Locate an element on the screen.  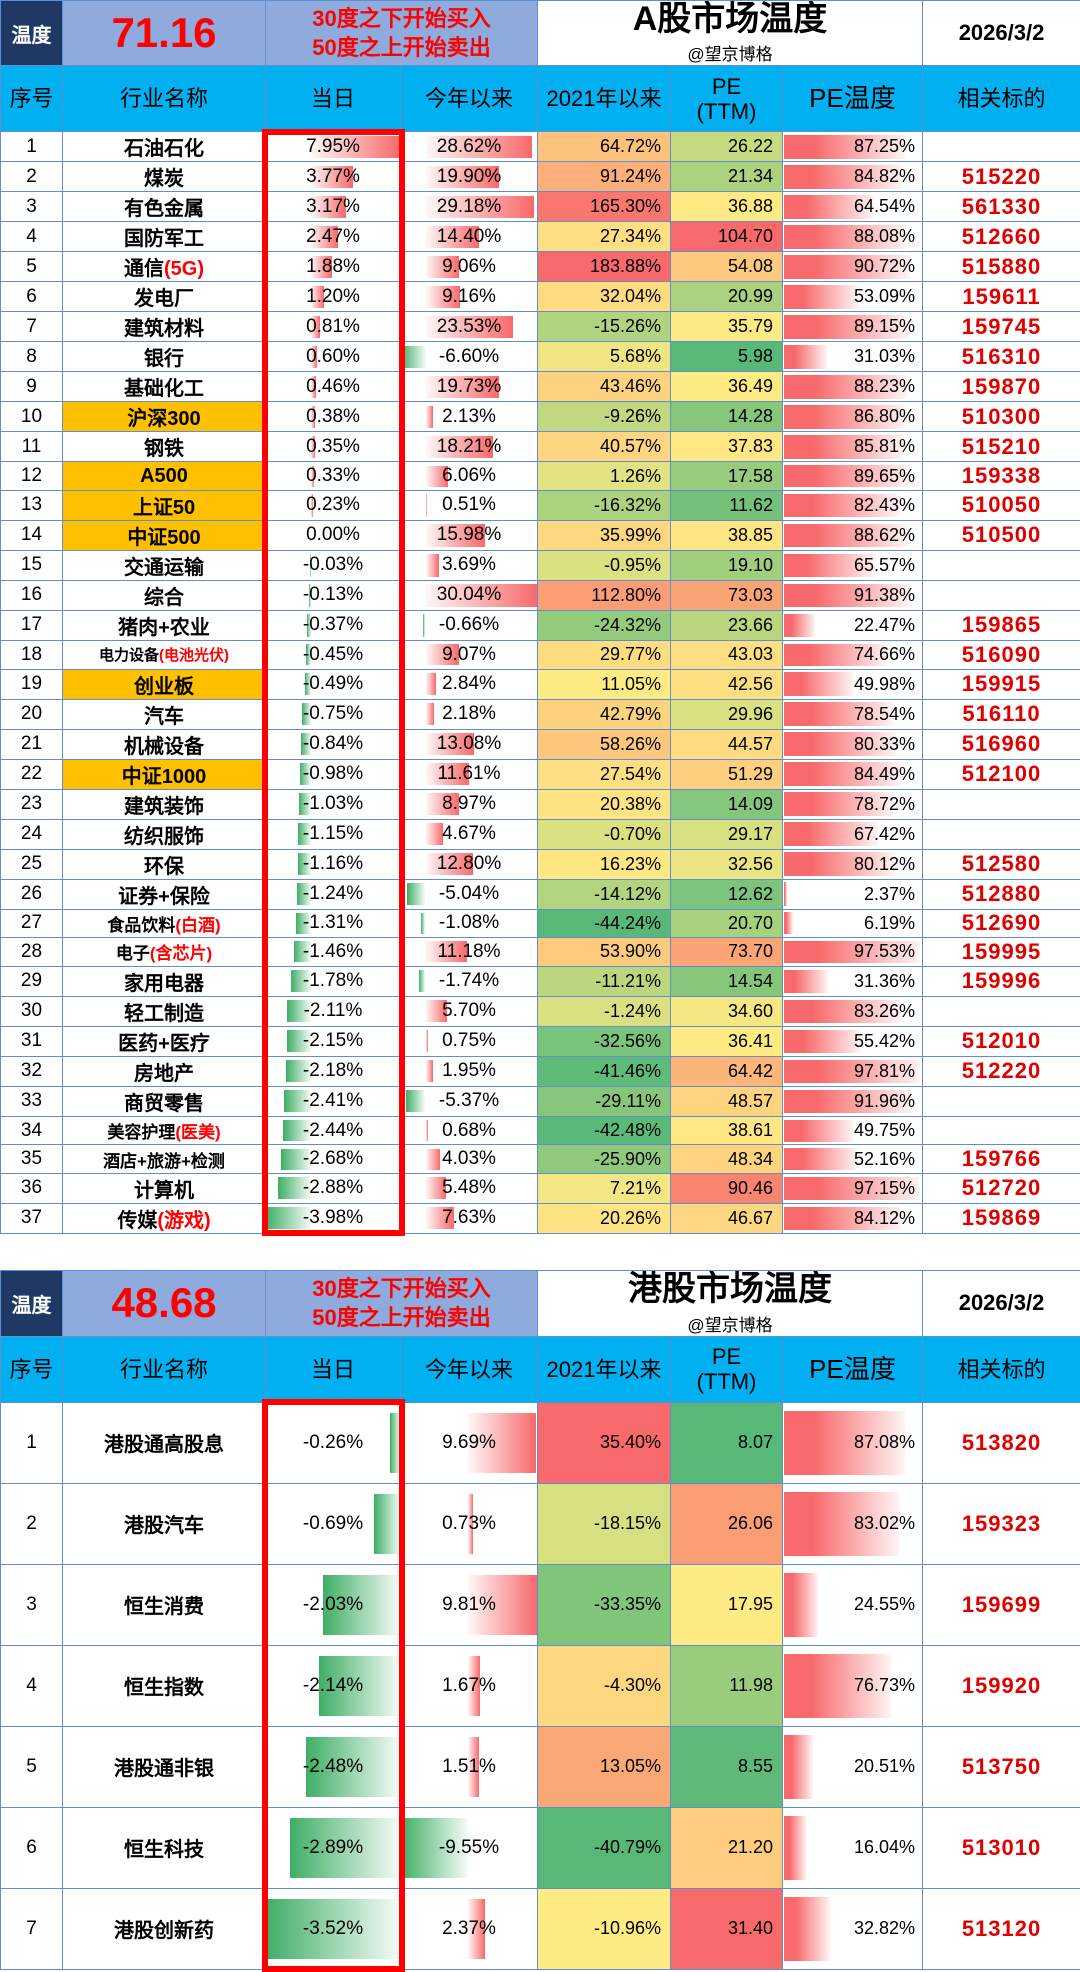
cell-value: 49.98% is located at coordinates (884, 684).